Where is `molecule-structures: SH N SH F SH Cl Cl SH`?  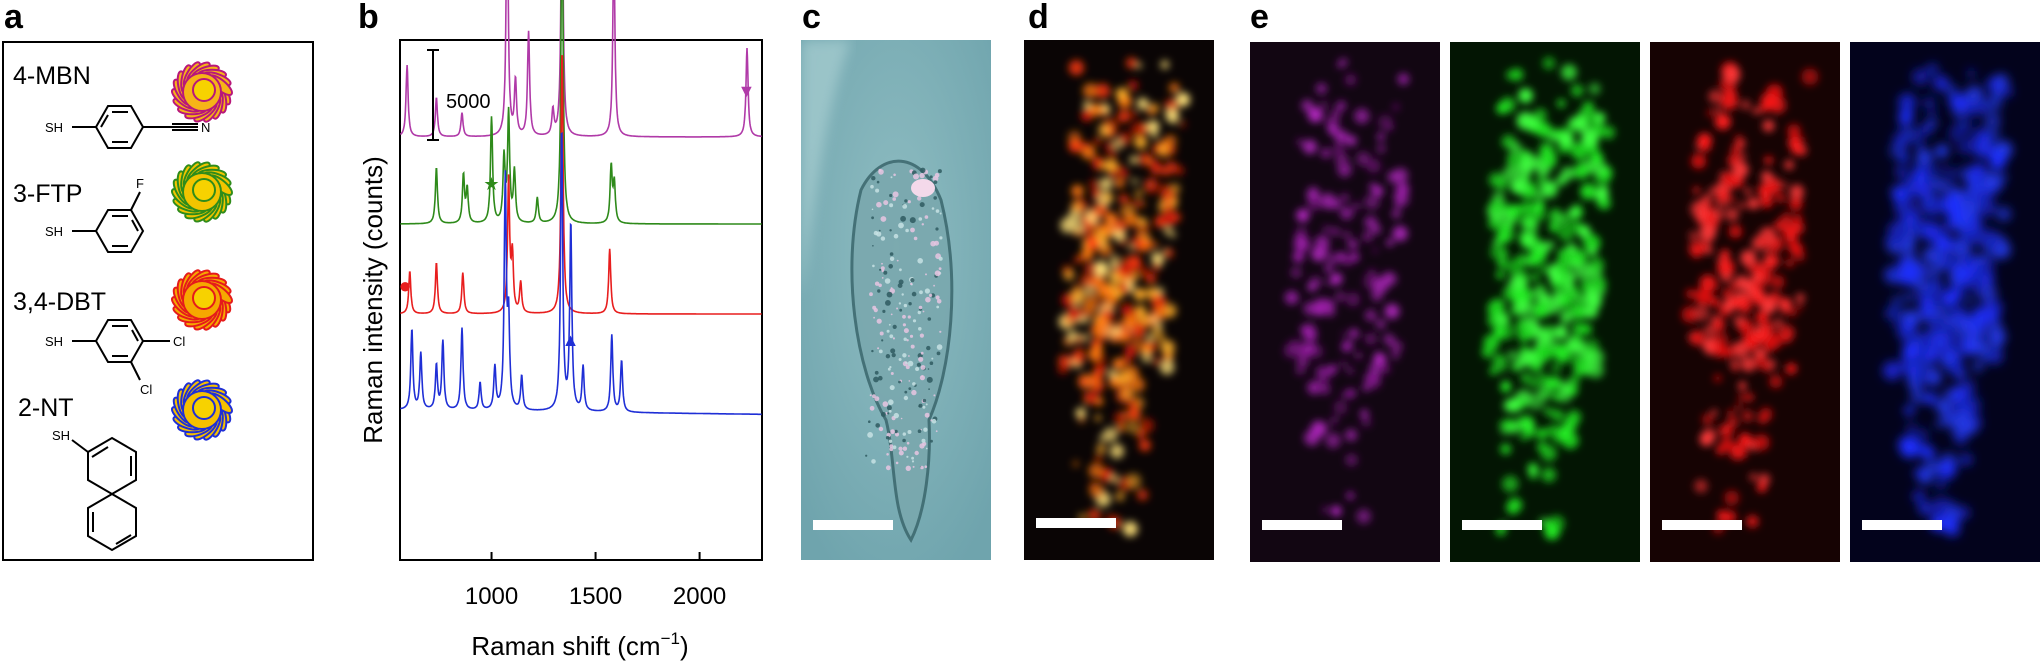 molecule-structures: SH N SH F SH Cl Cl SH is located at coordinates (127, 328).